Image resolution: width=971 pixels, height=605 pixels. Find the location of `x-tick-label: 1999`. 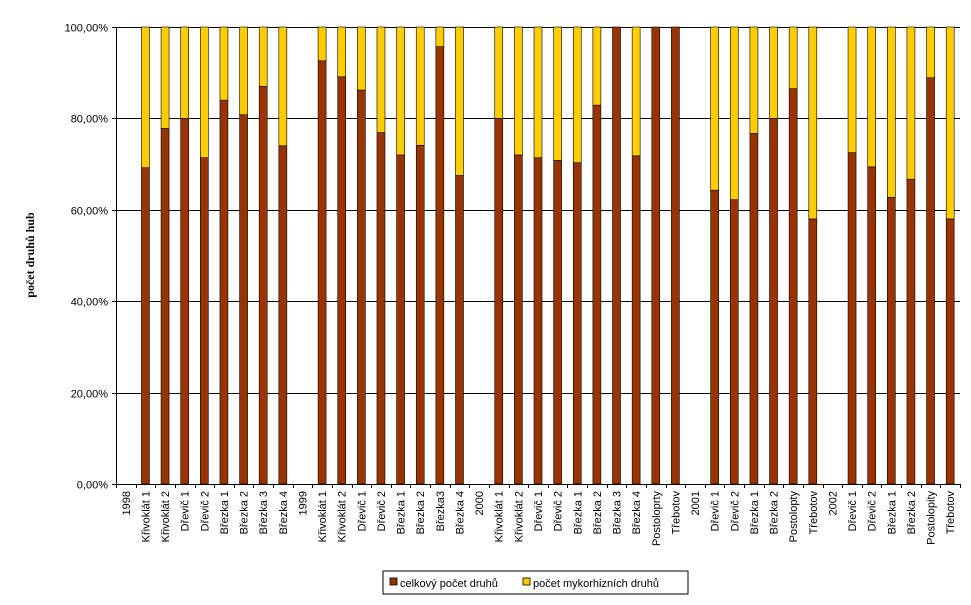

x-tick-label: 1999 is located at coordinates (303, 503).